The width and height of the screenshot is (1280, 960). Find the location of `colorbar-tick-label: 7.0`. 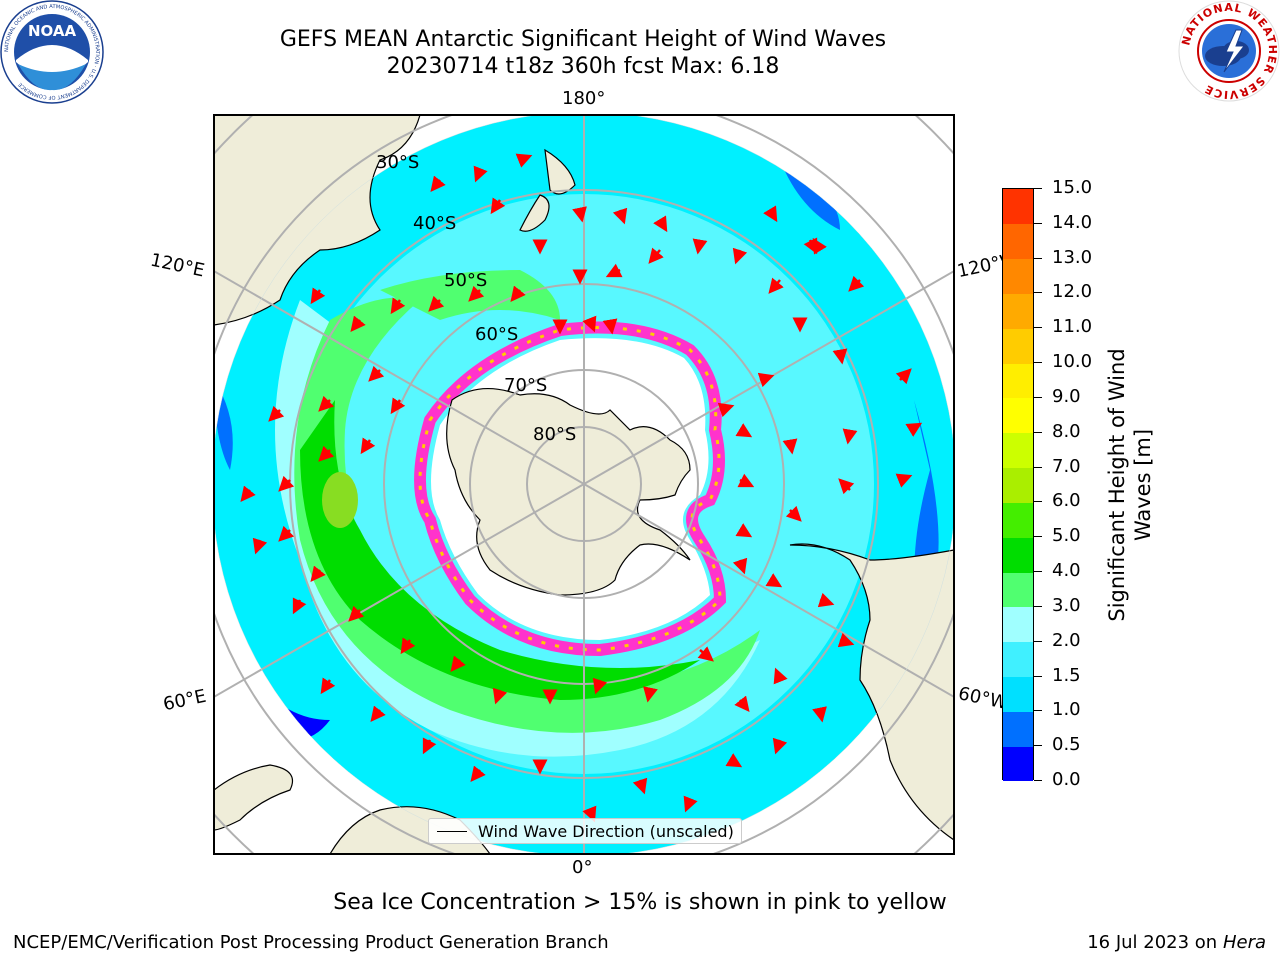

colorbar-tick-label: 7.0 is located at coordinates (1066, 466).